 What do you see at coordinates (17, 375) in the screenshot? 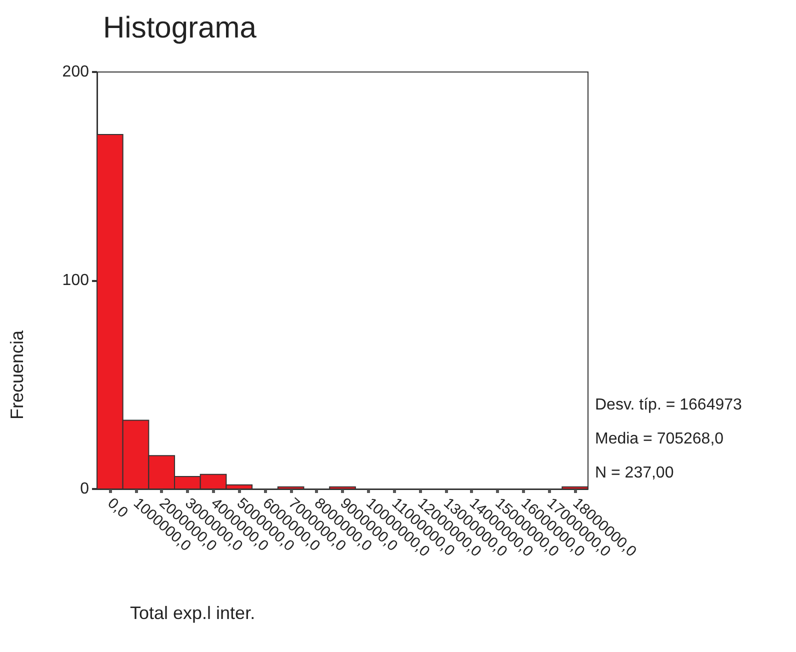
I see `y-axis-title: Frecuencia` at bounding box center [17, 375].